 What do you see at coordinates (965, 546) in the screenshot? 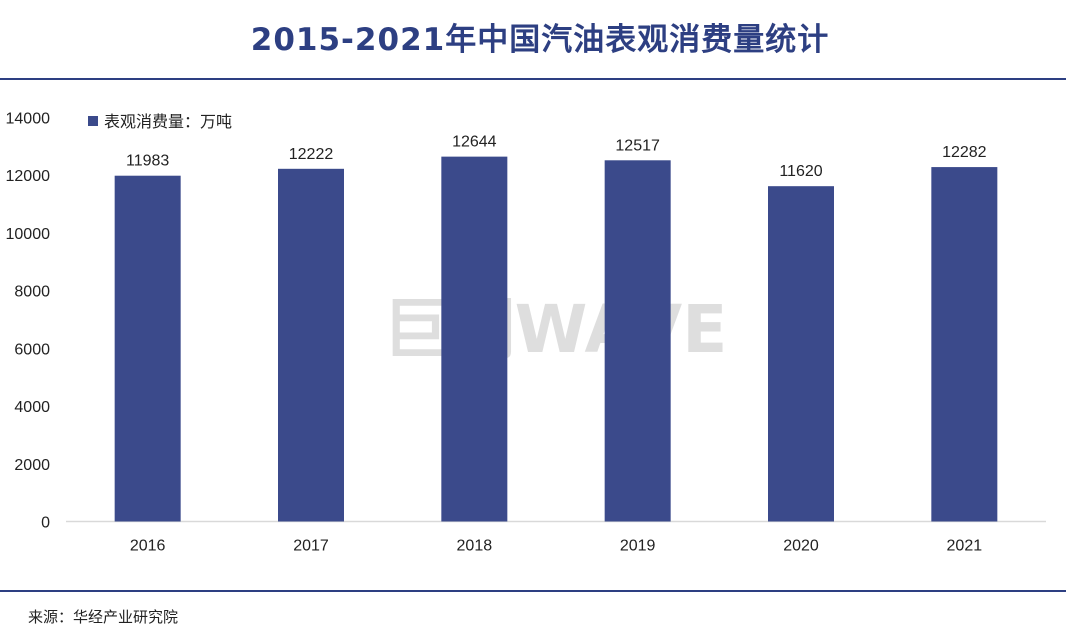
I see `x-tick-label: 2021` at bounding box center [965, 546].